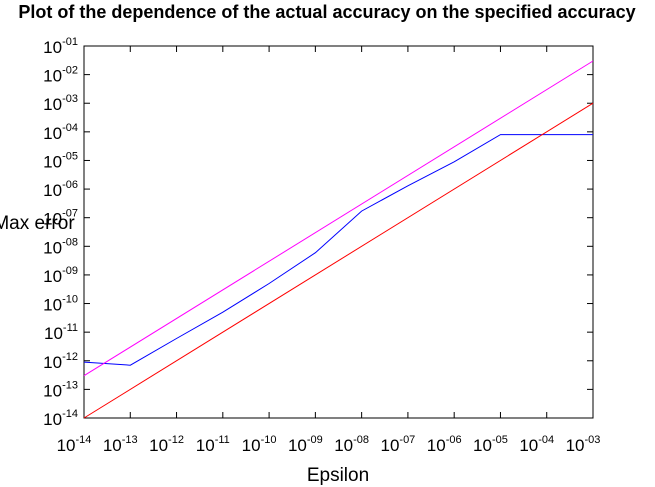  I want to click on x-tick-label: 10-07, so click(397, 444).